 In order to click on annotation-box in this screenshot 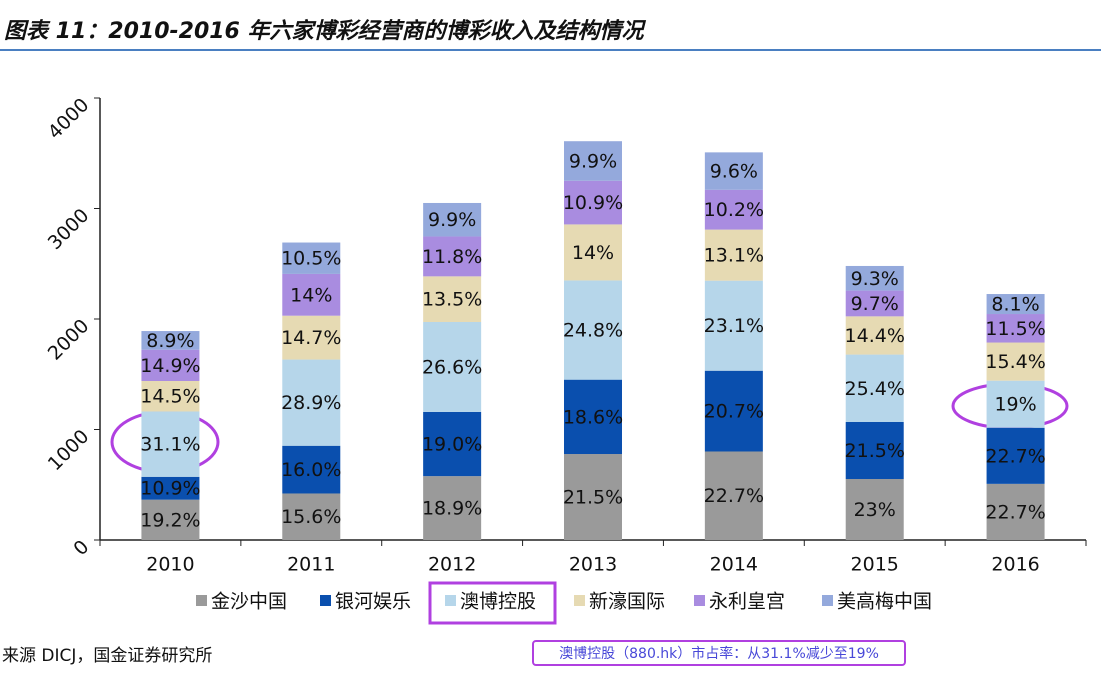, I will do `click(719, 653)`.